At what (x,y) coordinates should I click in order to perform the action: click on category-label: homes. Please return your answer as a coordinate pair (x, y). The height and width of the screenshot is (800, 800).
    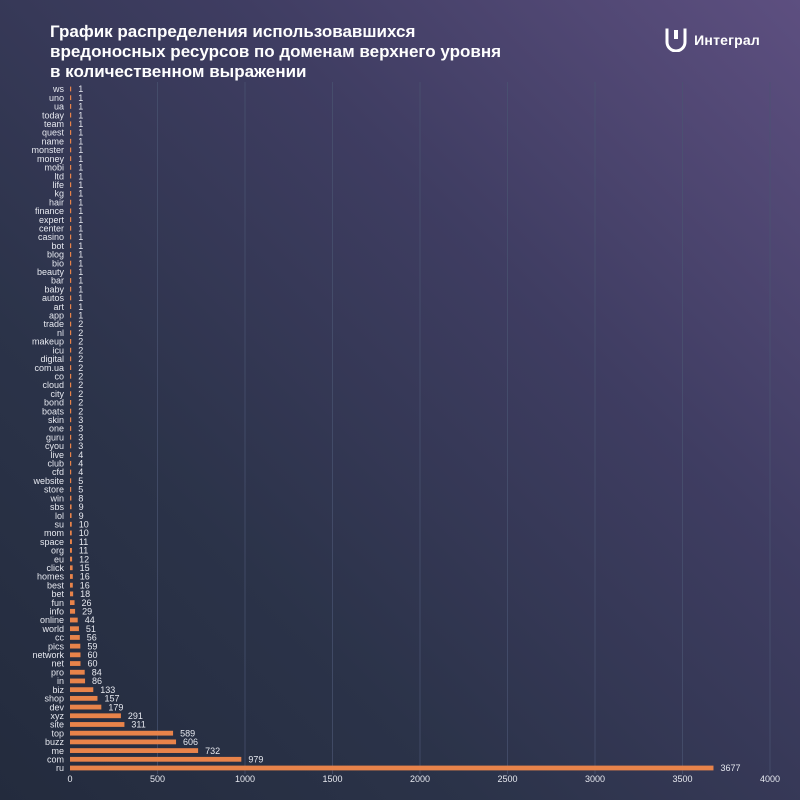
    Looking at the image, I should click on (51, 577).